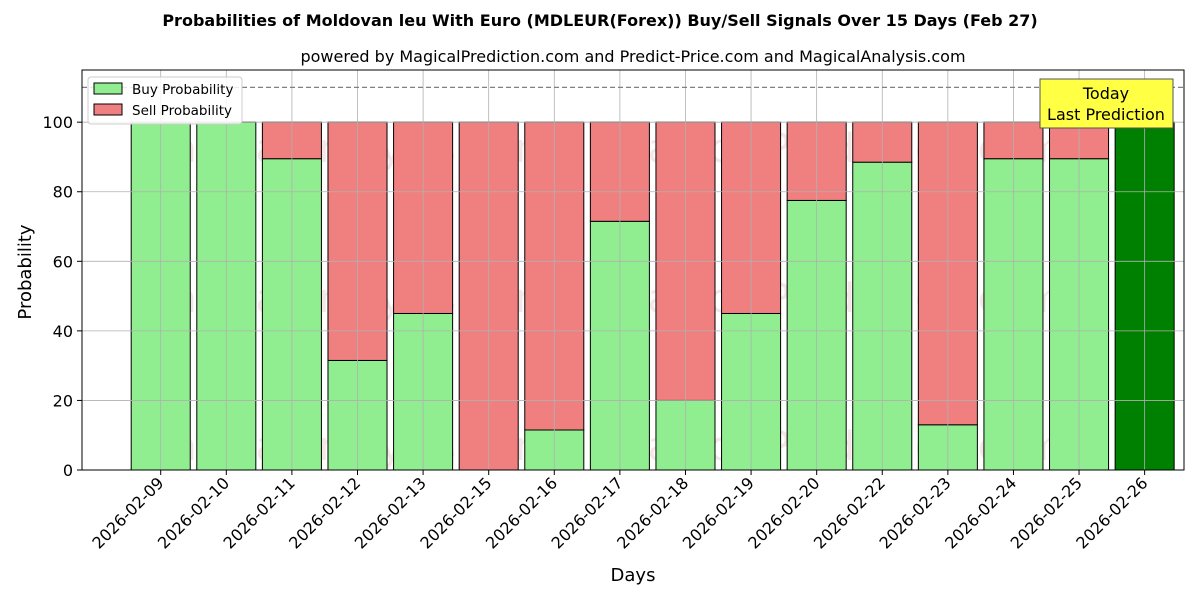 The height and width of the screenshot is (600, 1200). I want to click on legend: Buy Probability Sell Probability, so click(165, 100).